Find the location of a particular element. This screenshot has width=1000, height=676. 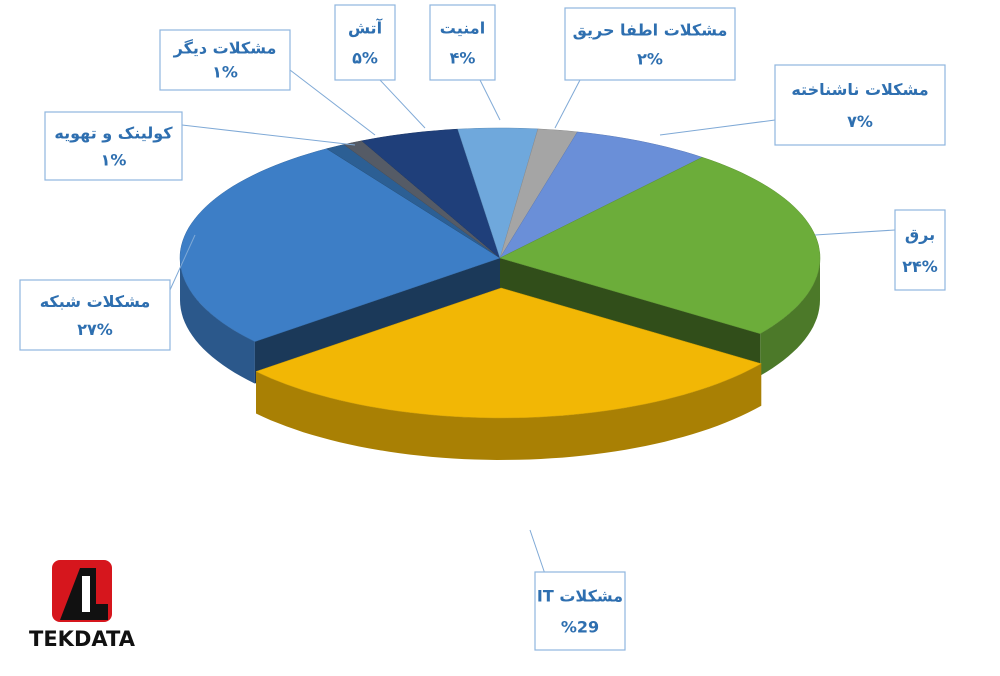

logo-text: TEKDATA is located at coordinates (82, 639).